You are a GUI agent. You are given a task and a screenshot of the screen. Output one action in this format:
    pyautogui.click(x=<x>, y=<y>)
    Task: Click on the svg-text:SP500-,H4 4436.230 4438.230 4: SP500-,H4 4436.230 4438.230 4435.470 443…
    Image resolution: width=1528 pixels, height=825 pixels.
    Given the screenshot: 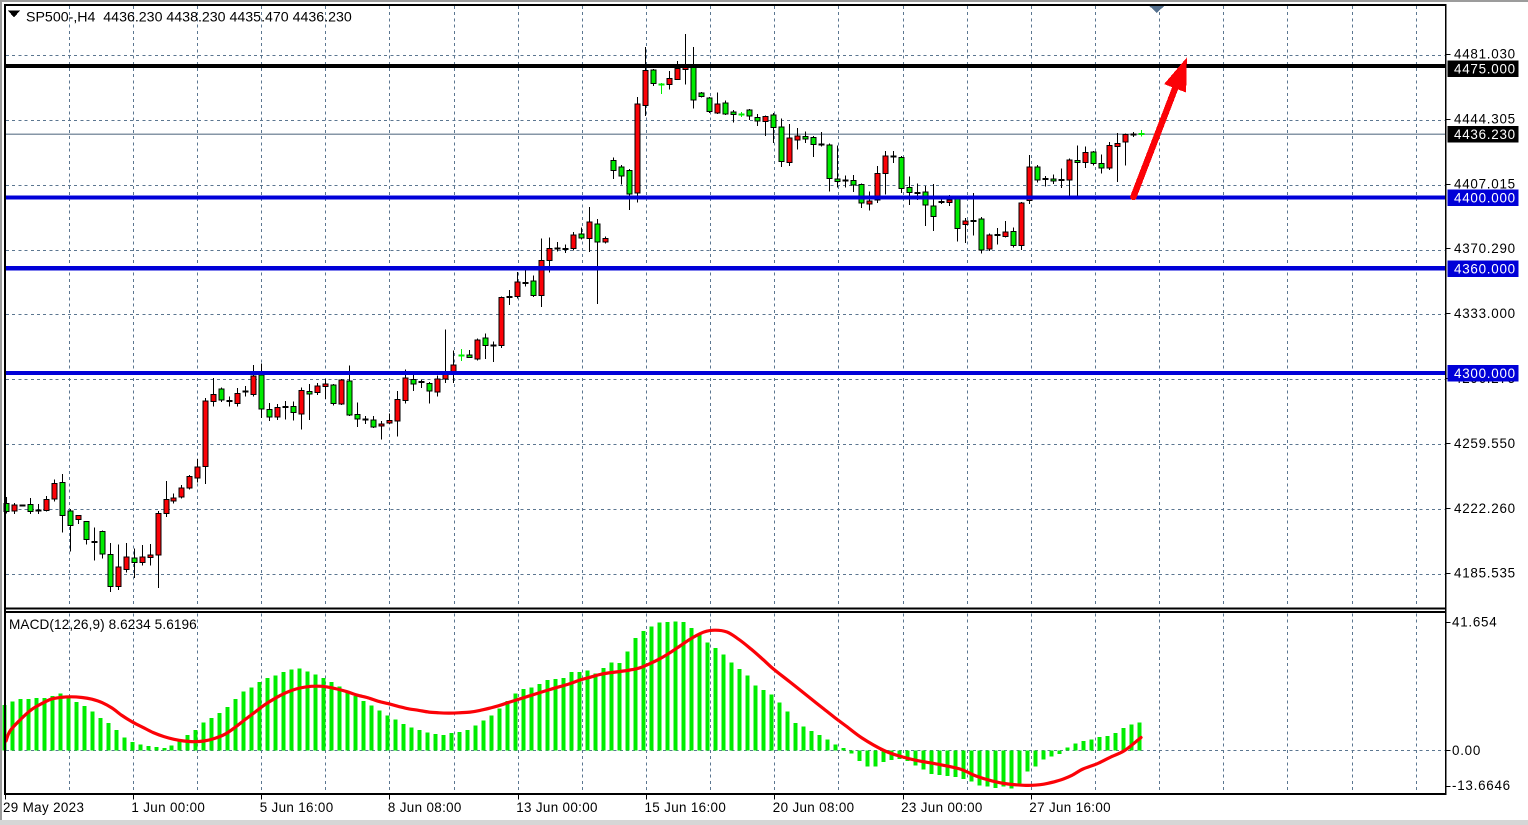 What is the action you would take?
    pyautogui.click(x=189, y=18)
    